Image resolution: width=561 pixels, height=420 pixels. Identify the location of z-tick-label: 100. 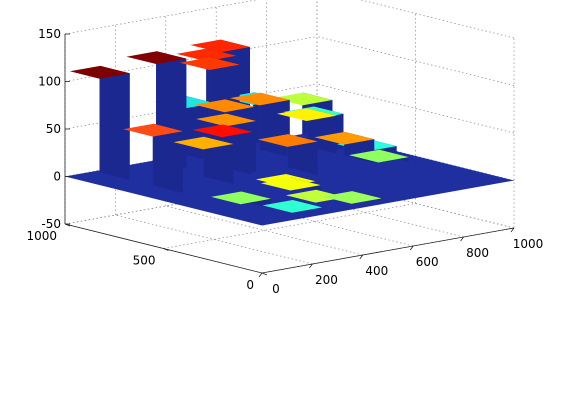
(49, 82).